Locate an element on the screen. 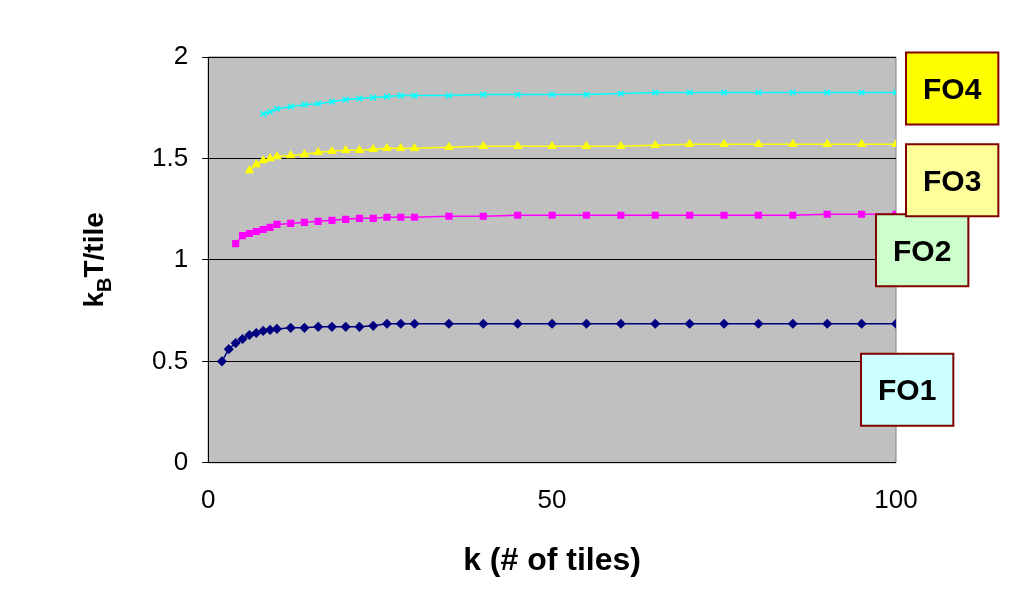  x-axis-title: k (# of tiles) is located at coordinates (552, 559).